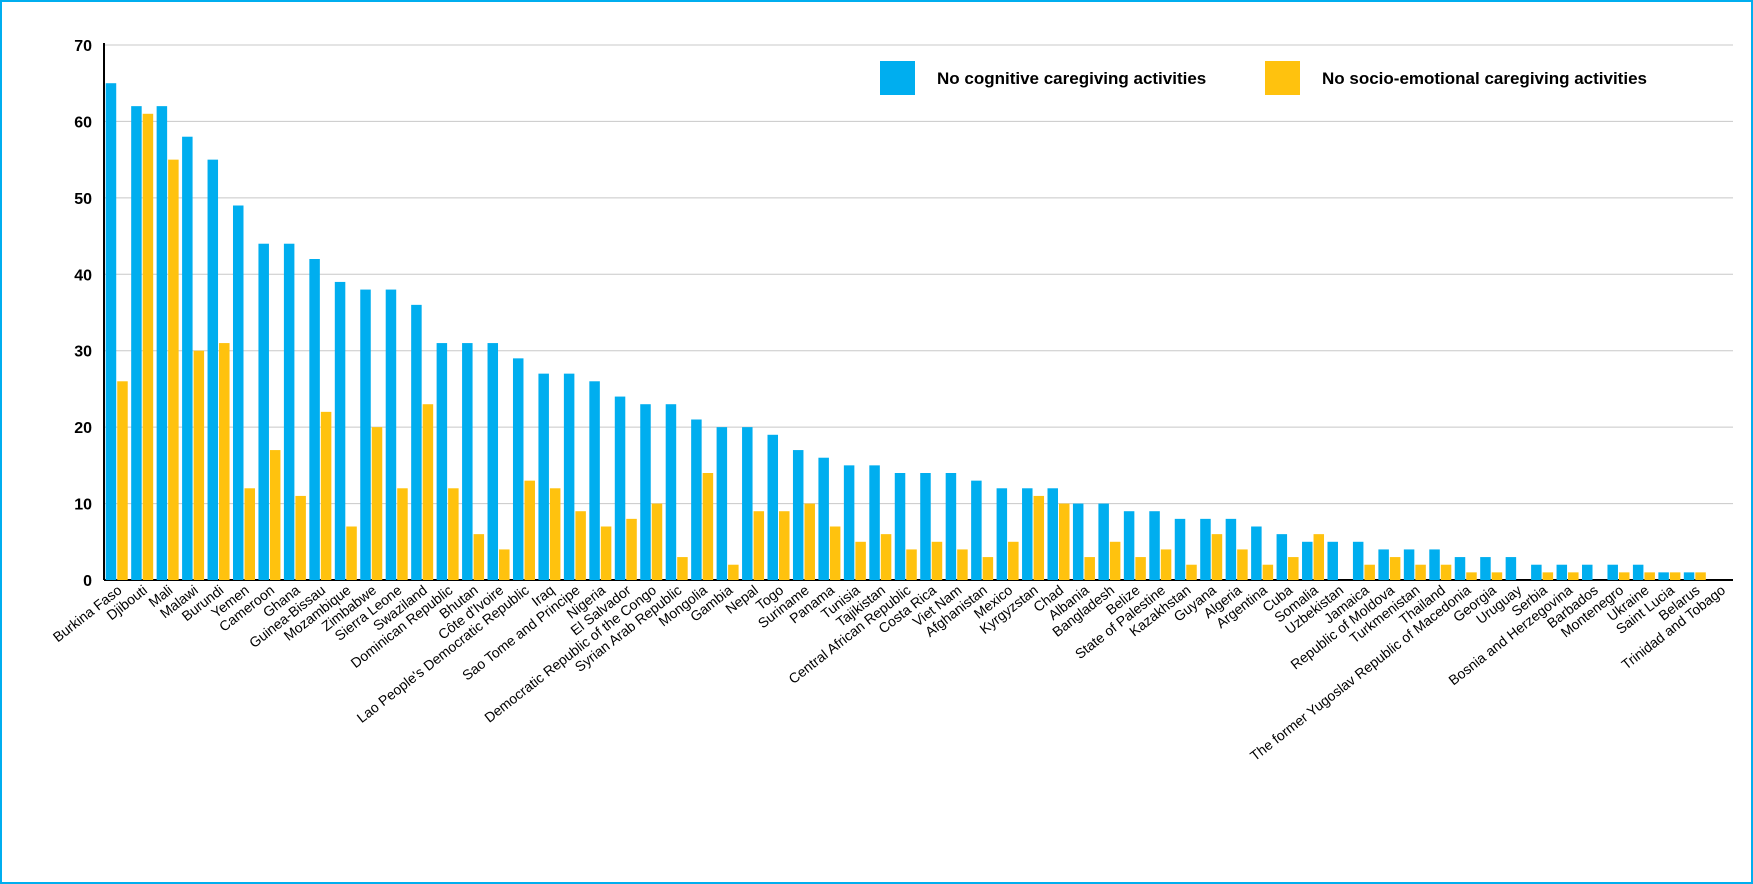 This screenshot has height=884, width=1753. I want to click on y-tick-label: 0, so click(87, 581).